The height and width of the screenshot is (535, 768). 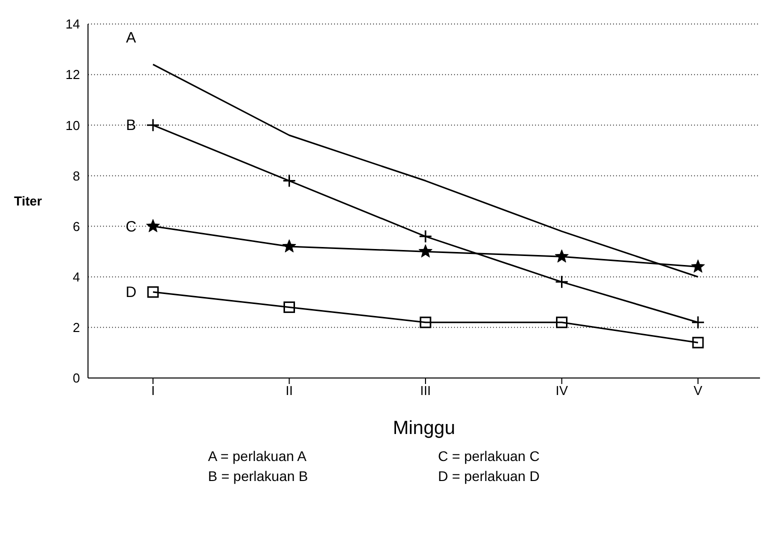 I want to click on y-tick-label: 12, so click(x=73, y=74).